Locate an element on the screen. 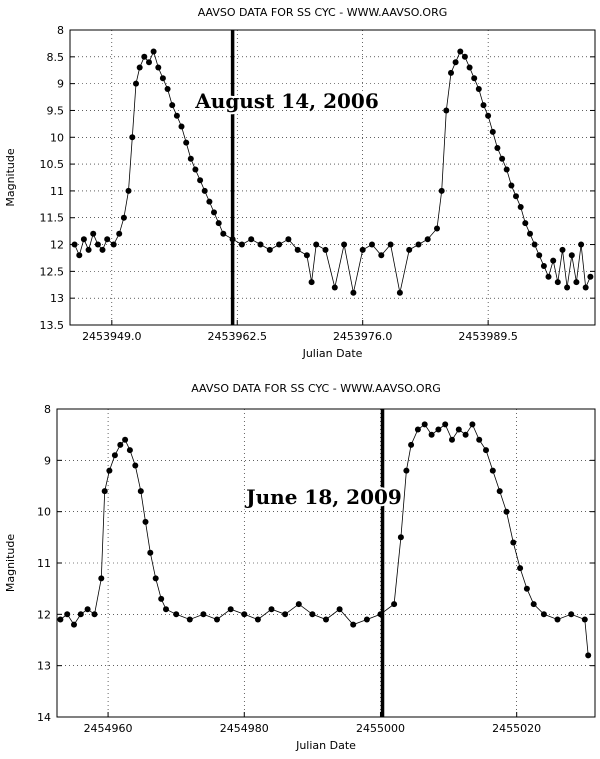  x-tick-label: 2454960 is located at coordinates (108, 728).